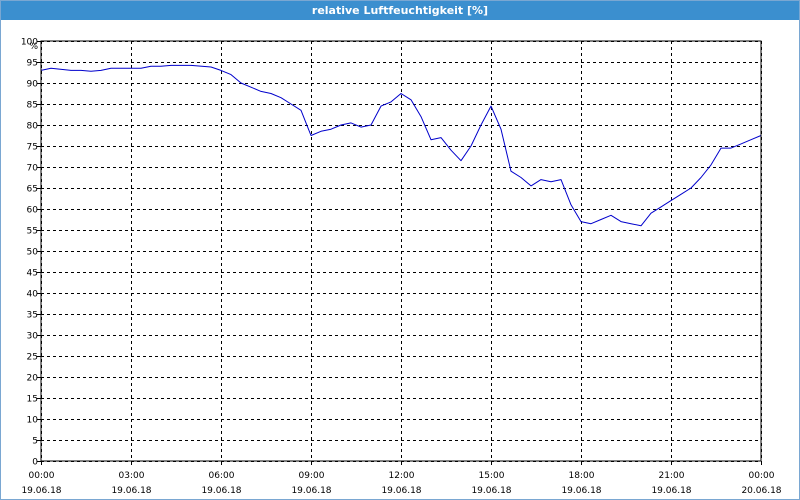 The width and height of the screenshot is (800, 500). Describe the element at coordinates (32, 400) in the screenshot. I see `y-tick-label: 15` at that location.